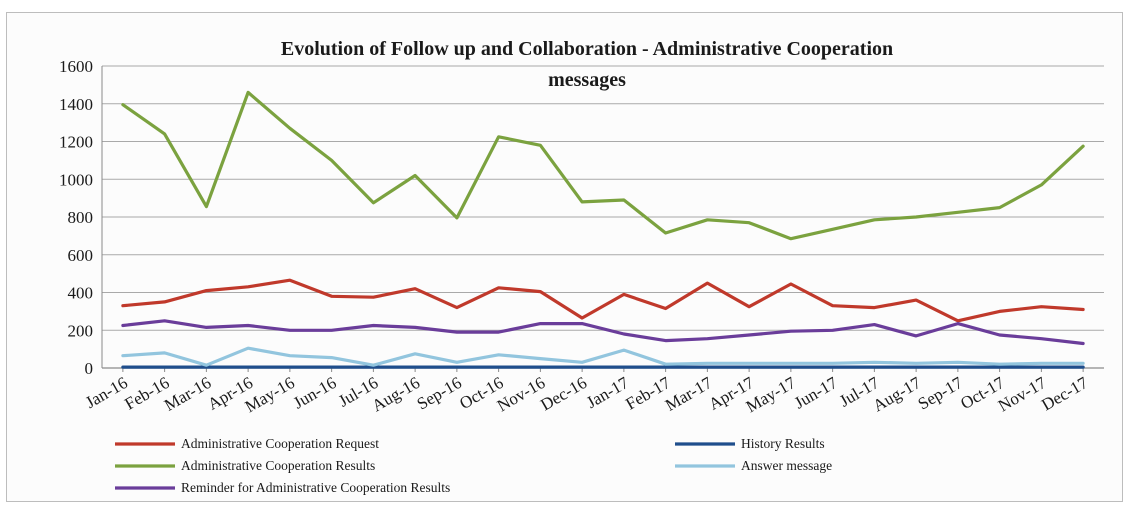  What do you see at coordinates (897, 394) in the screenshot?
I see `x-tick-label: Aug-17` at bounding box center [897, 394].